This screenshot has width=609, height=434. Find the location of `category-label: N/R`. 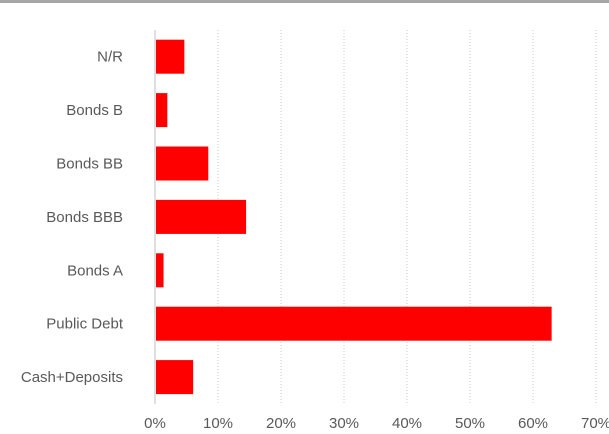

category-label: N/R is located at coordinates (110, 57).